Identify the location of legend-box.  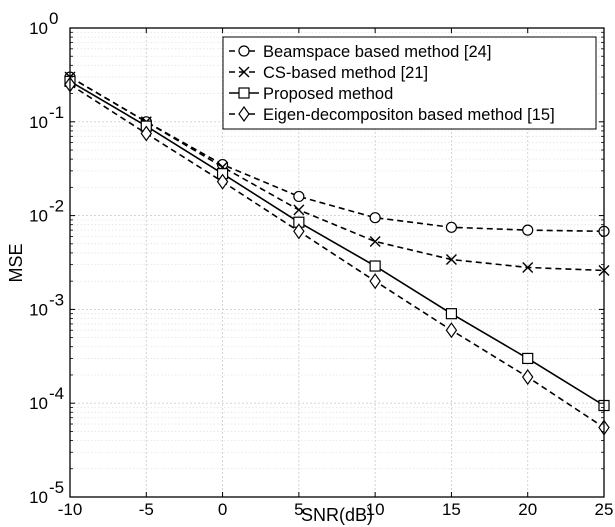
(409, 83).